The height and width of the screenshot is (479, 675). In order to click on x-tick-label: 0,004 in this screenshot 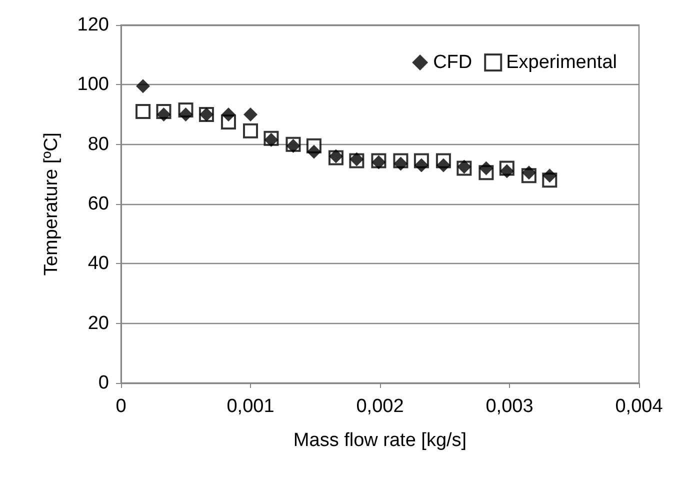, I will do `click(639, 406)`.